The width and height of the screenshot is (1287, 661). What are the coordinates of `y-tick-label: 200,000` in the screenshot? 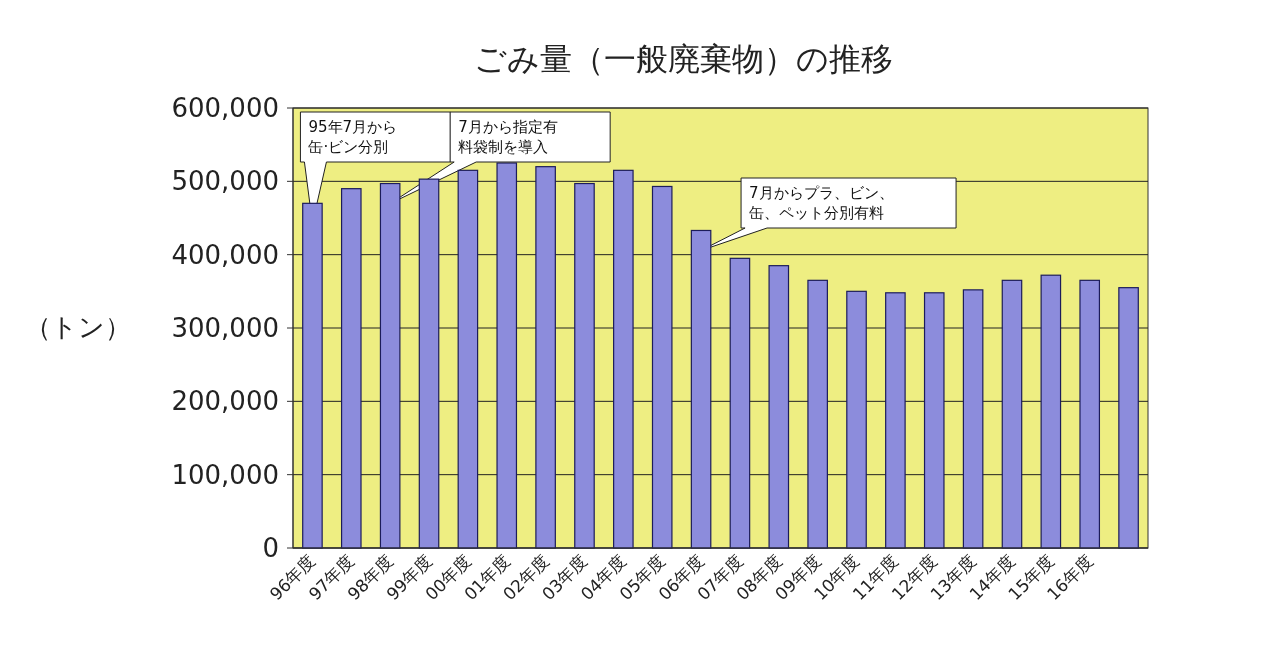 It's located at (225, 401).